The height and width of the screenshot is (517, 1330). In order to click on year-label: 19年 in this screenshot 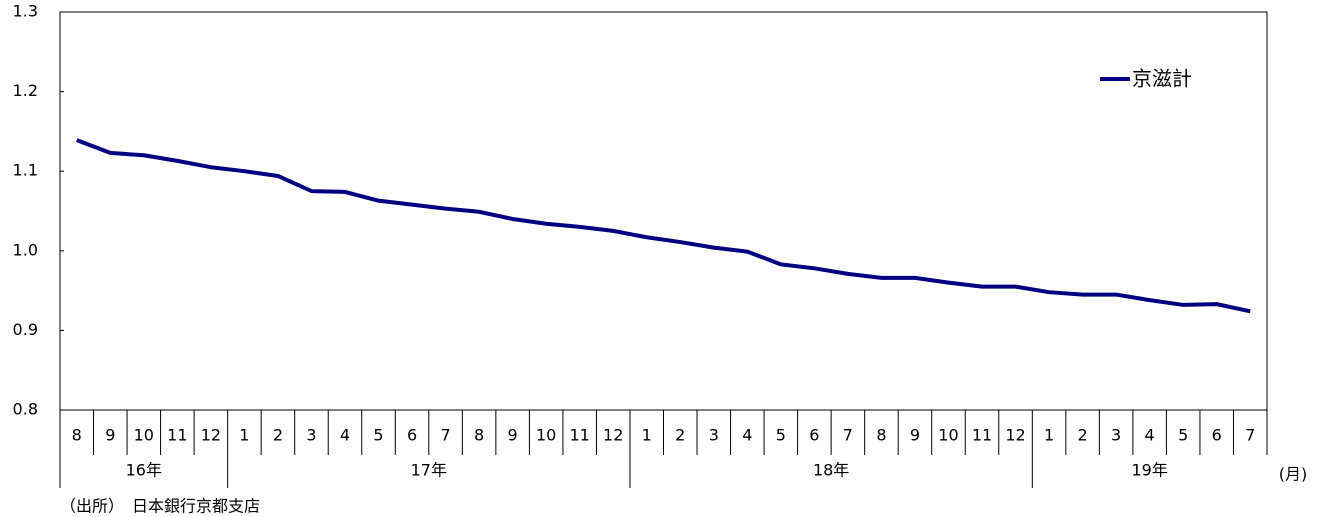, I will do `click(1149, 470)`.